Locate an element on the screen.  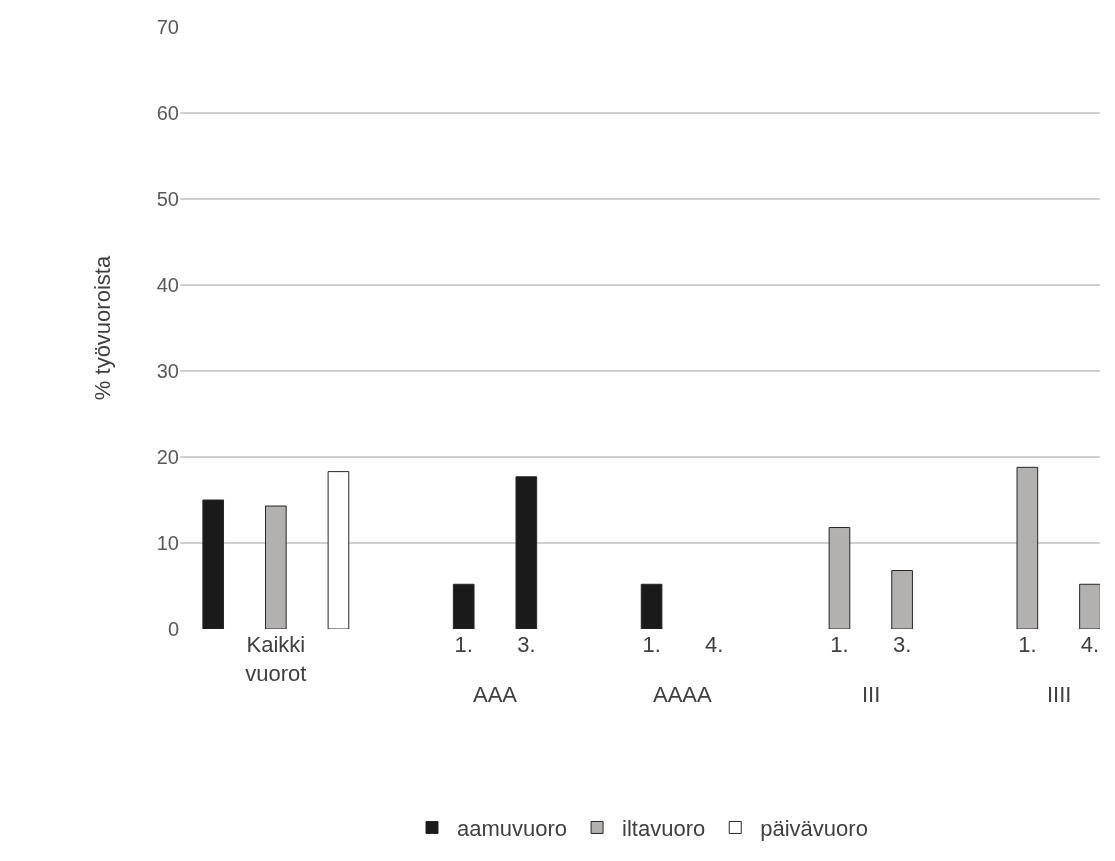
text: AAA is located at coordinates (495, 694).